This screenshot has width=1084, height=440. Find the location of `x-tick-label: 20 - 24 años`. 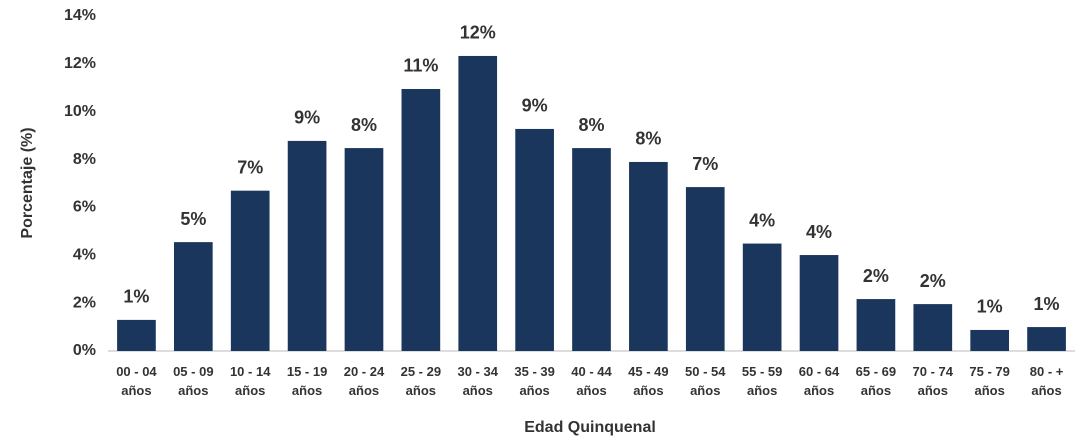

x-tick-label: 20 - 24 años is located at coordinates (364, 381).